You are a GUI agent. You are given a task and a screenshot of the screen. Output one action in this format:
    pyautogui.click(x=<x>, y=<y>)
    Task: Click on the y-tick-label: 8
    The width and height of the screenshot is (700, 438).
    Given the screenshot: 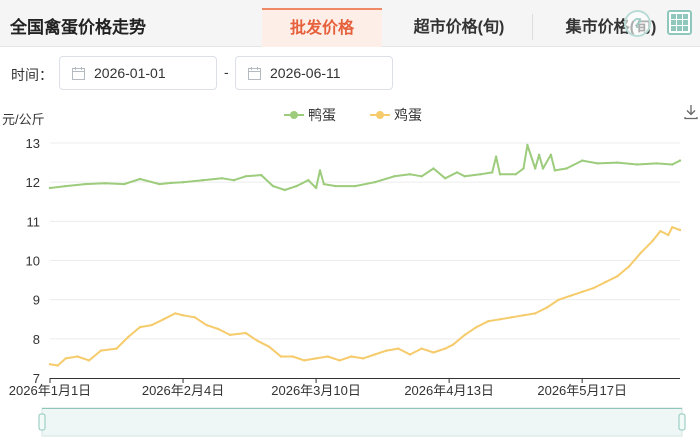 What is the action you would take?
    pyautogui.click(x=36, y=339)
    